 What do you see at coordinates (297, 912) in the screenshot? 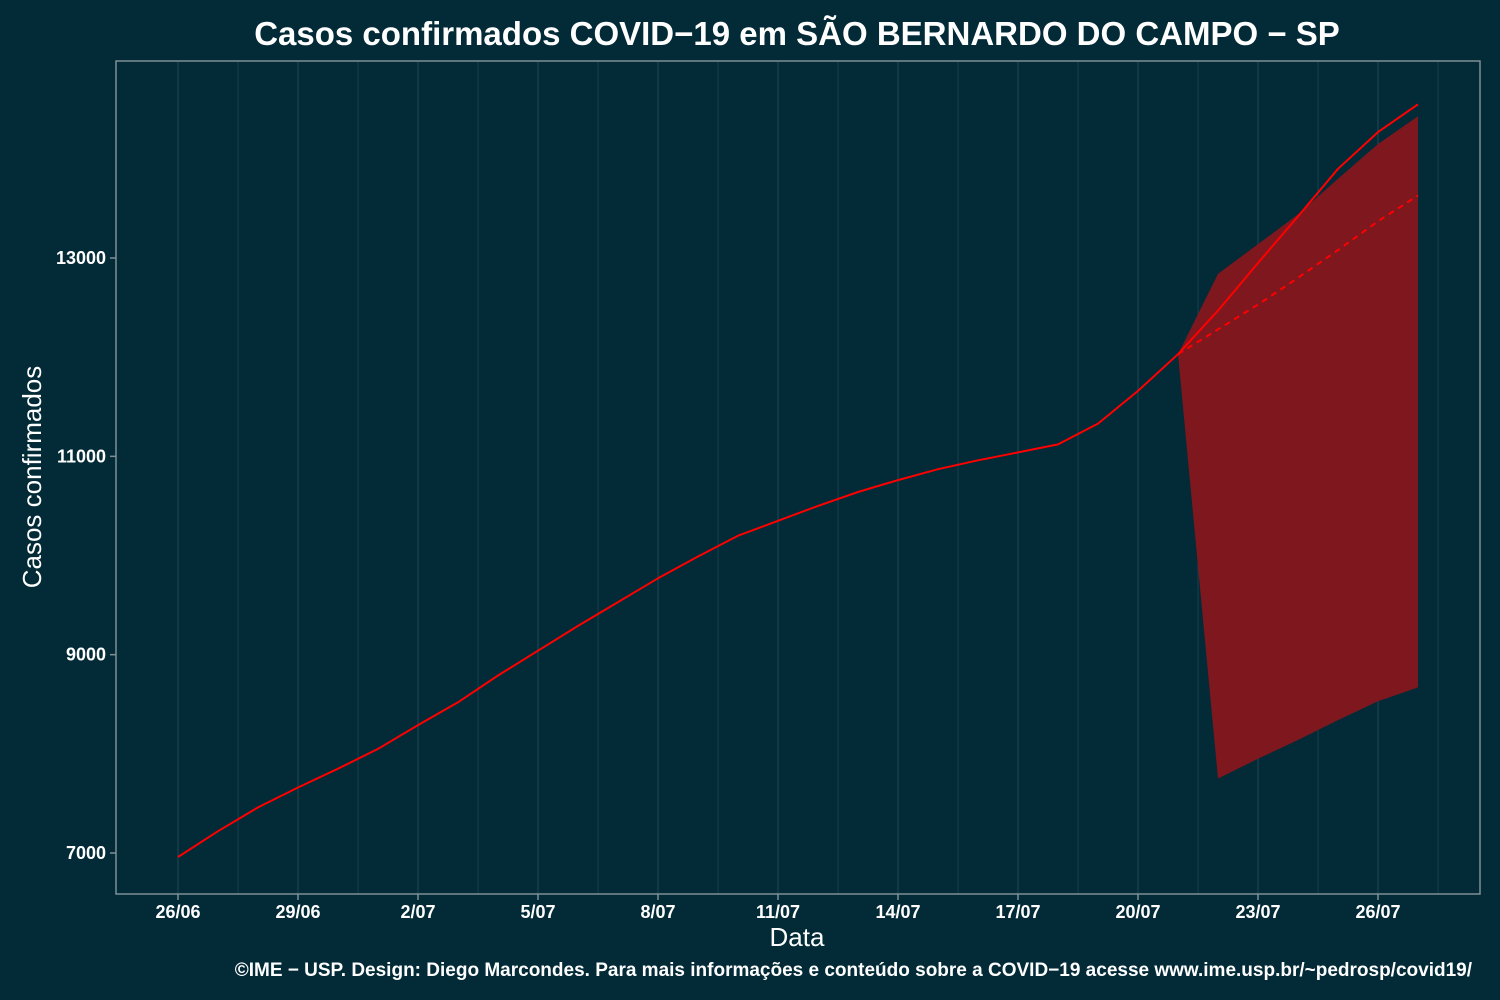
I see `x-tick-label: 29/06` at bounding box center [297, 912].